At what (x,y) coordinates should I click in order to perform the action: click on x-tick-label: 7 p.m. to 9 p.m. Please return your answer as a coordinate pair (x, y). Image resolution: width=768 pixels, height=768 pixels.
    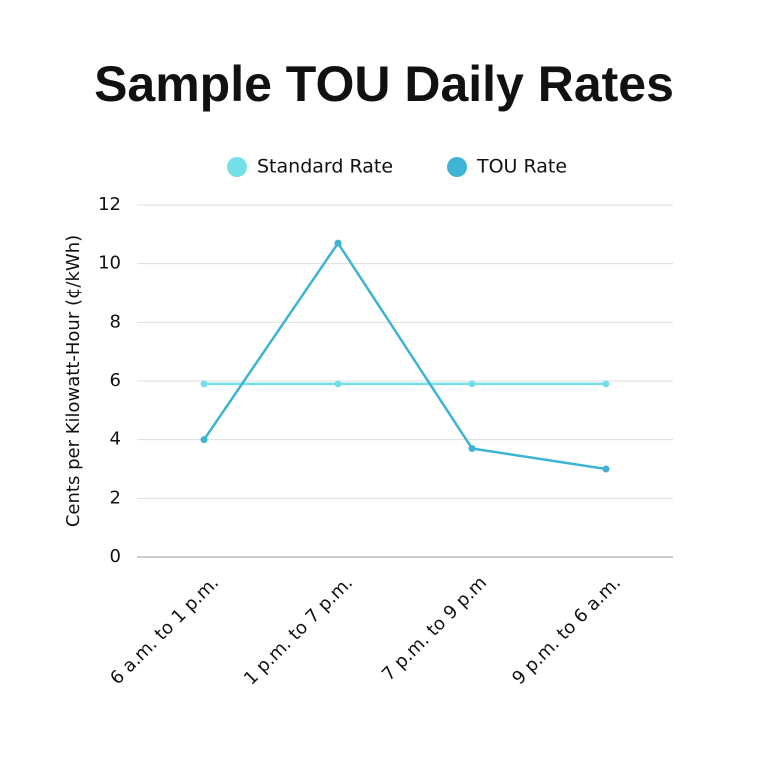
    Looking at the image, I should click on (434, 628).